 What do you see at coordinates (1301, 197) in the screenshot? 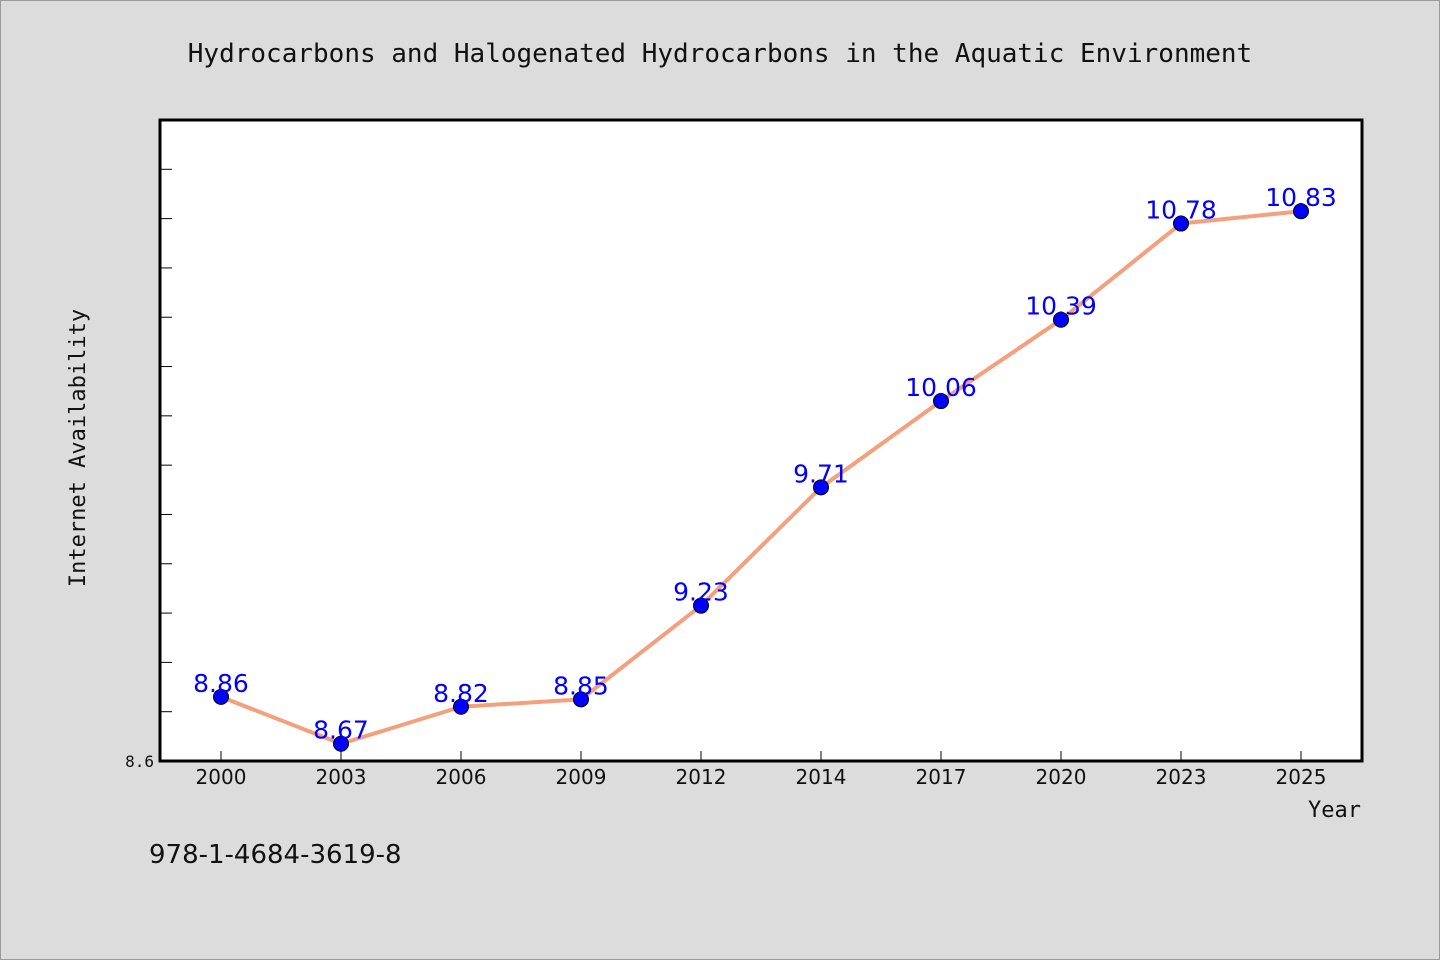
I see `data-label: 10.83` at bounding box center [1301, 197].